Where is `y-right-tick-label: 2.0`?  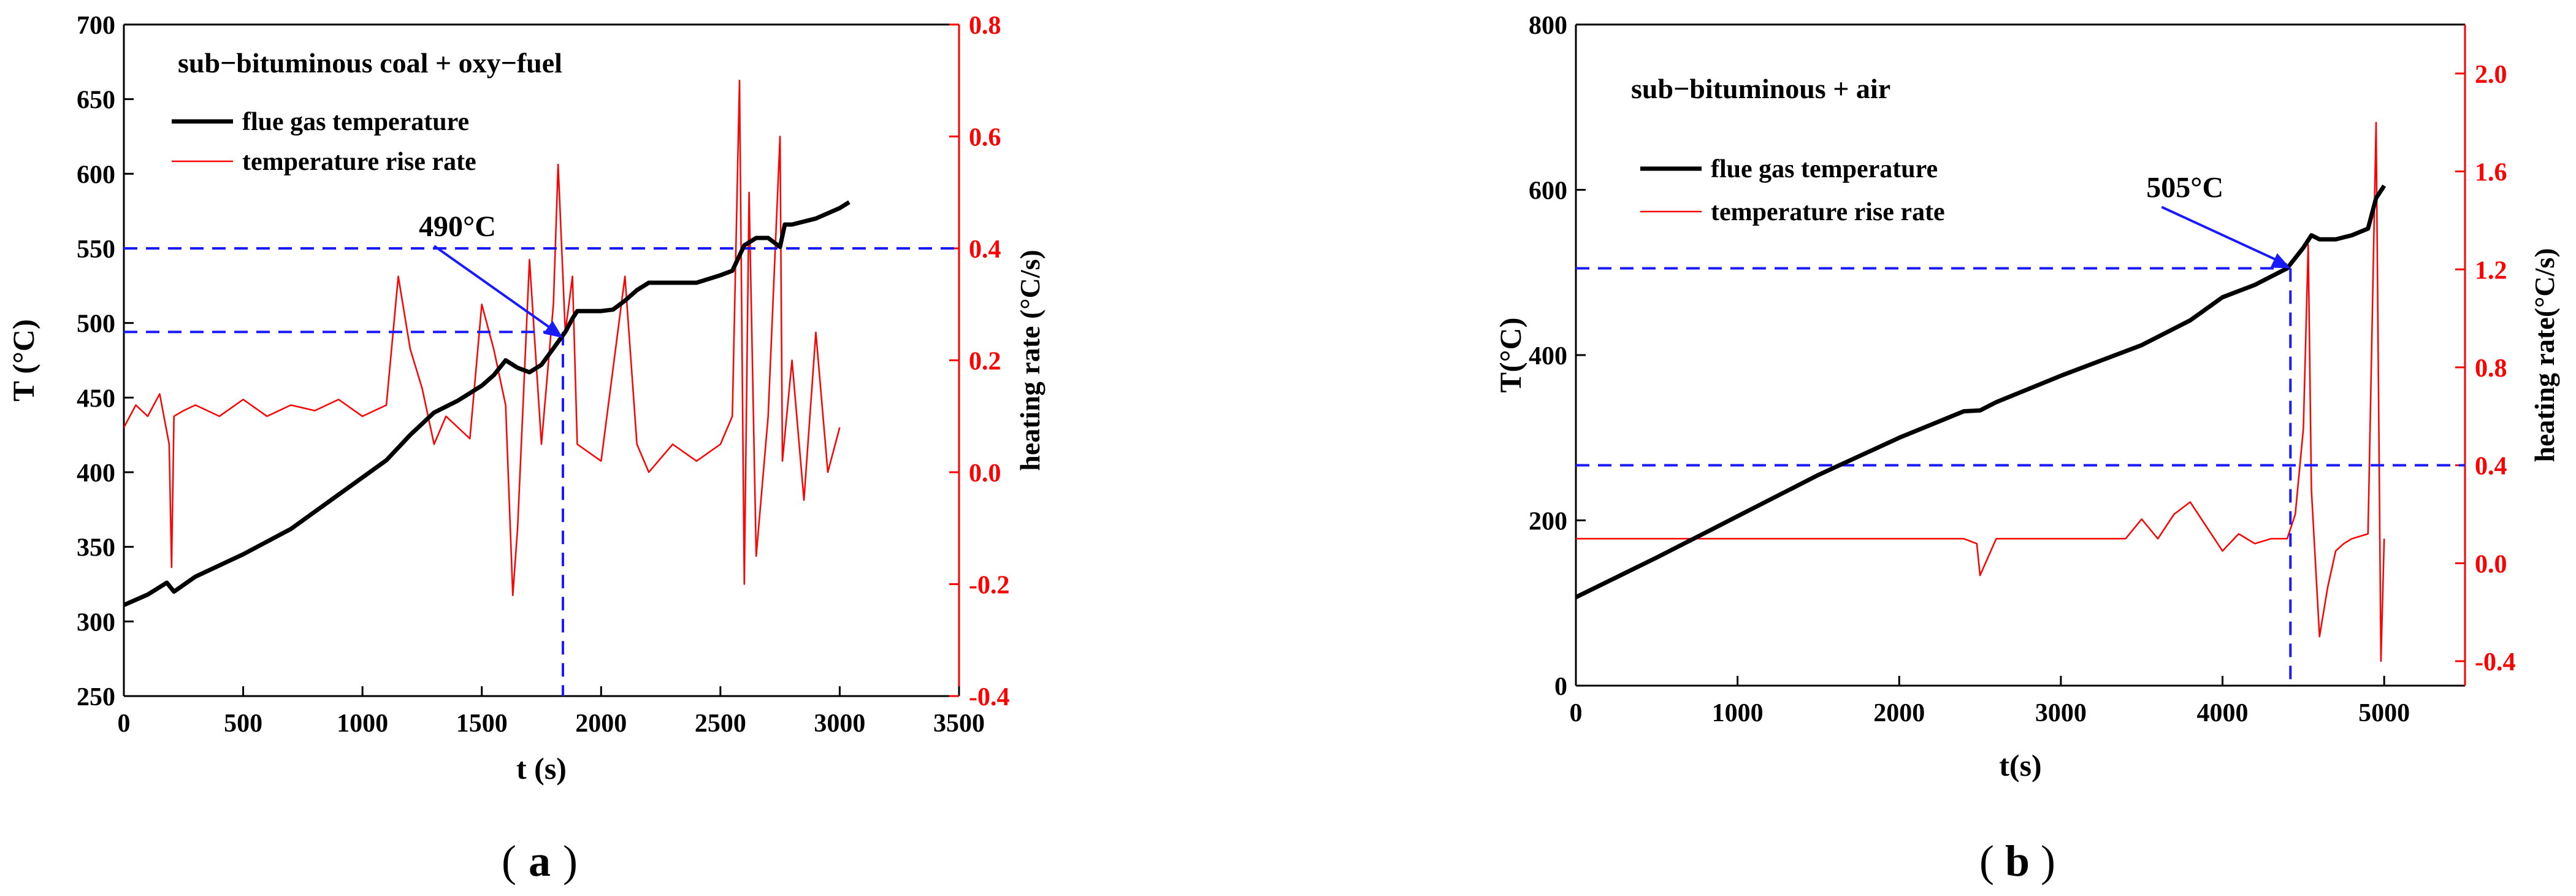
y-right-tick-label: 2.0 is located at coordinates (2491, 75).